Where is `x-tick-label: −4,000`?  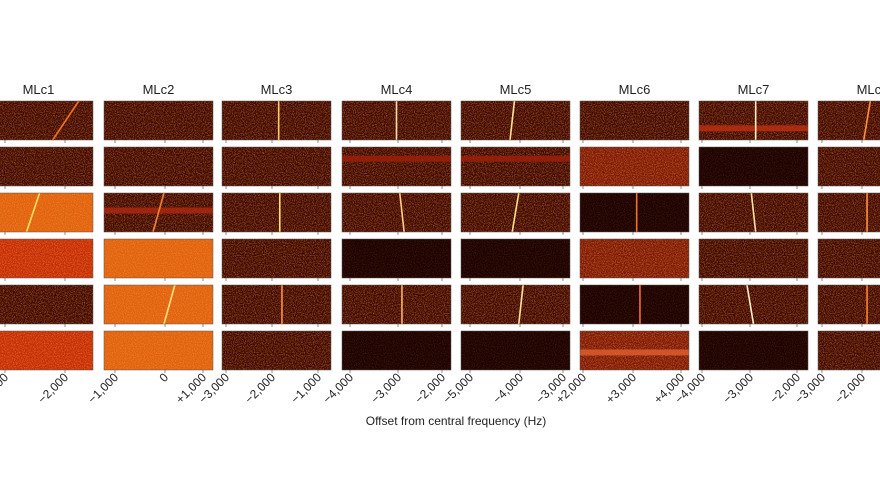
x-tick-label: −4,000 is located at coordinates (508, 388).